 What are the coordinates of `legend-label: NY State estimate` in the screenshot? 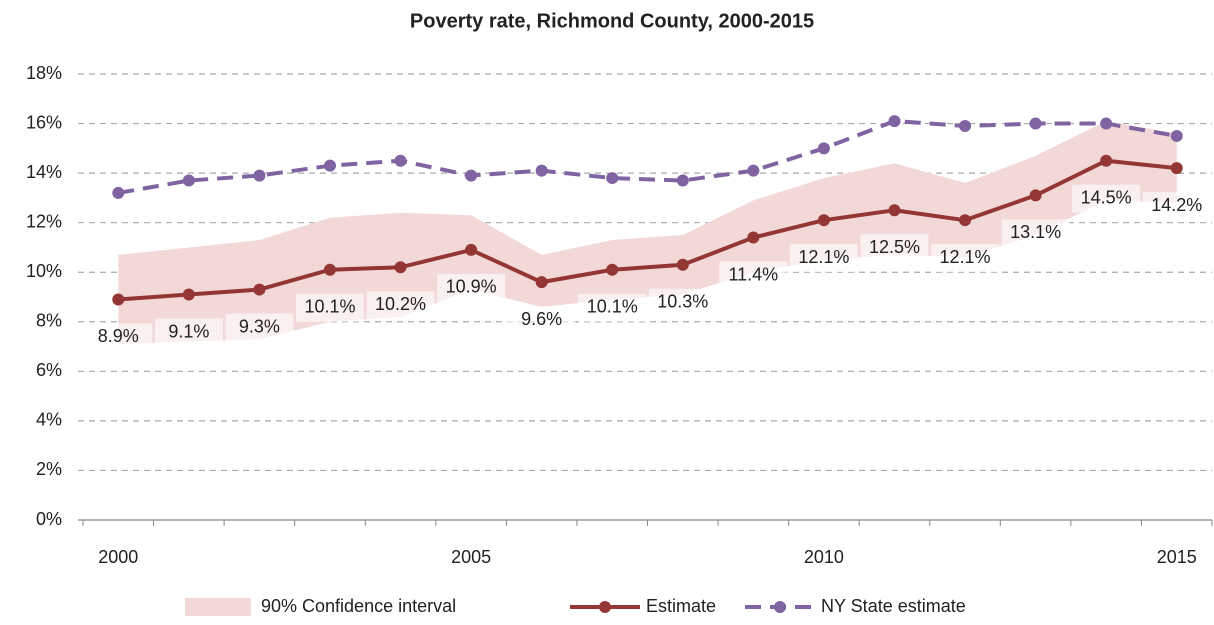 It's located at (893, 606).